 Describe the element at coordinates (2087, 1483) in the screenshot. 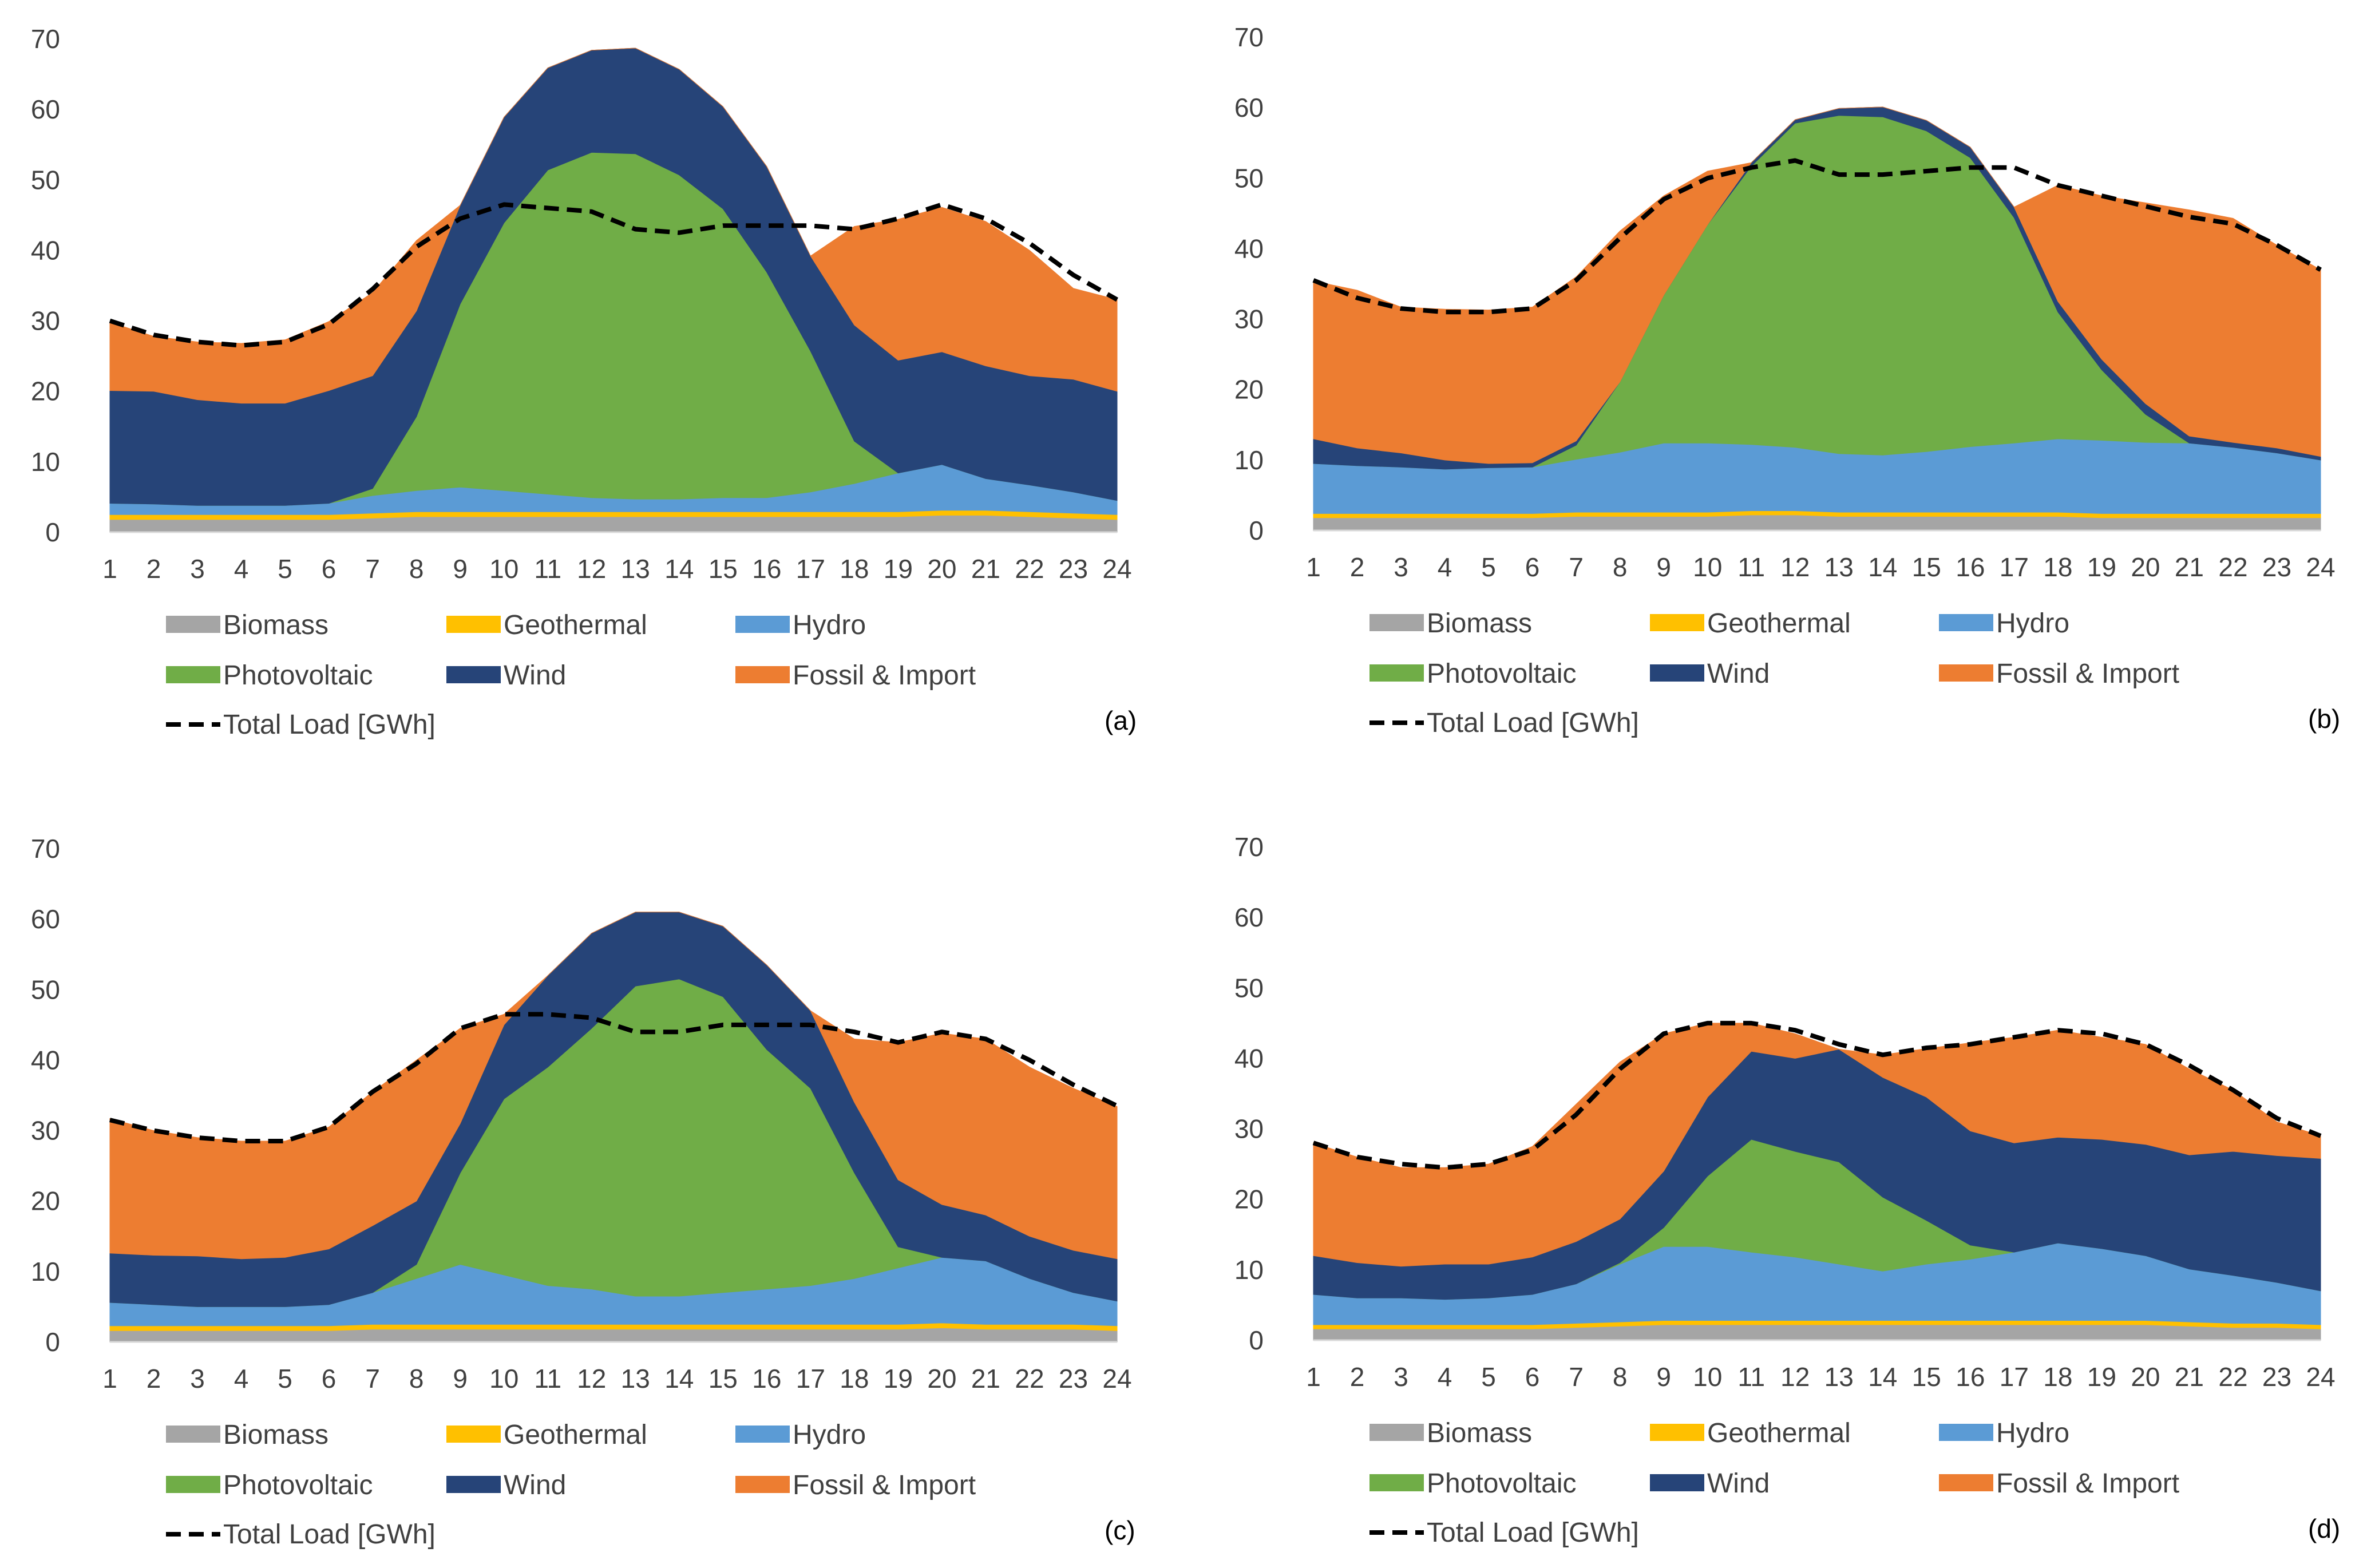

I see `panel-d-legend-label-fossil-and-import: Fossil & Import` at that location.